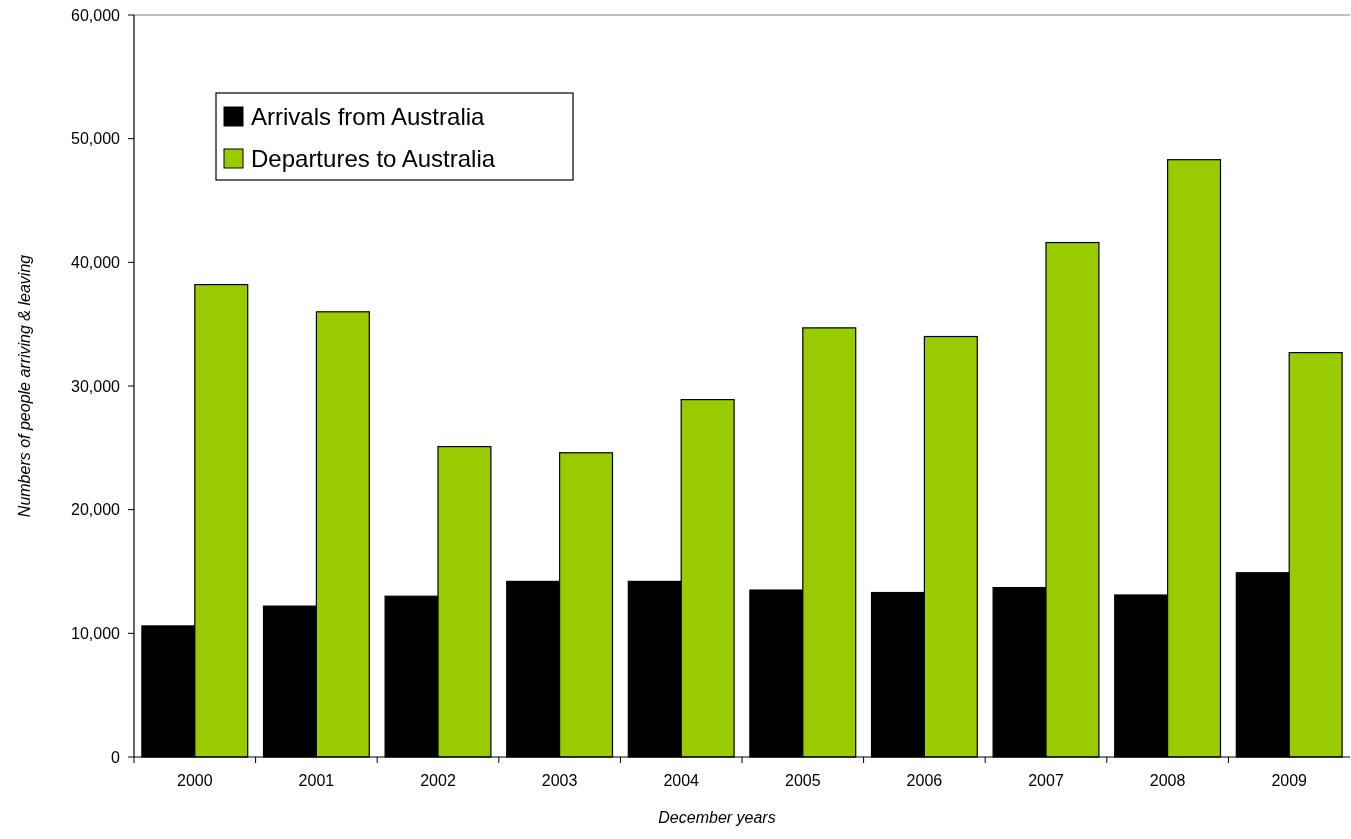  Describe the element at coordinates (96, 139) in the screenshot. I see `y-tick-label: 50,000` at that location.